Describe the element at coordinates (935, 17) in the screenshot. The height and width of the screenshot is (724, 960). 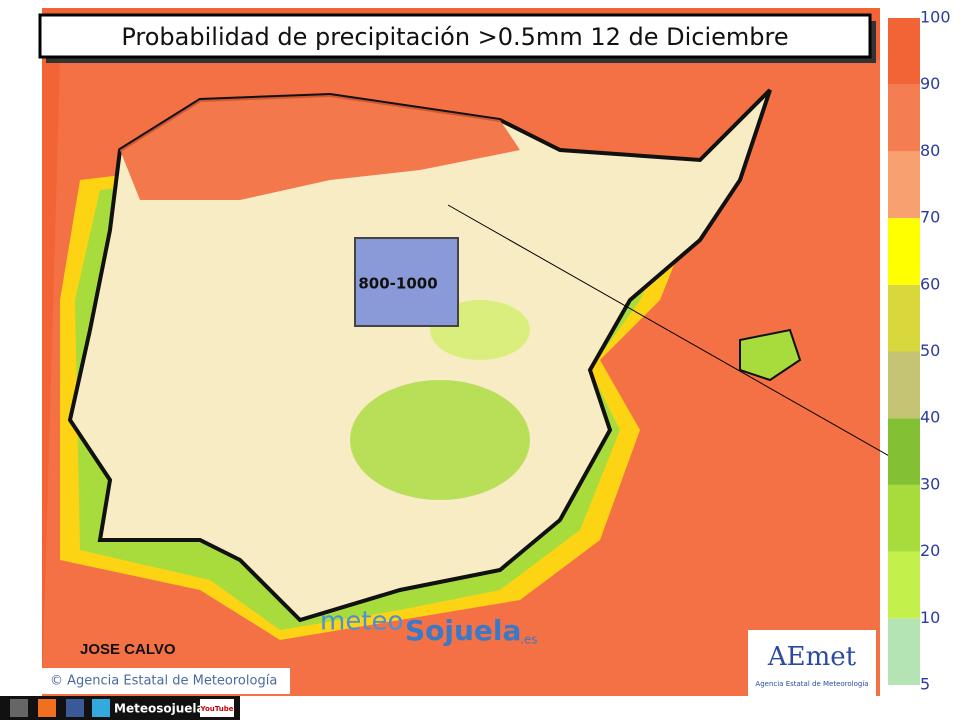
I see `legend-label: 100` at that location.